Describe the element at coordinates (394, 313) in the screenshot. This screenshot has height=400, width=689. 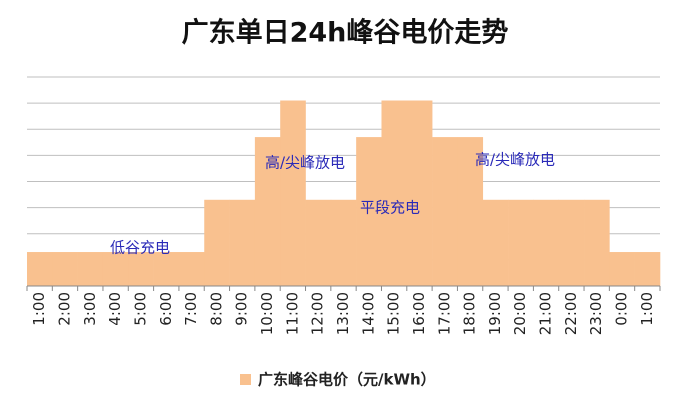
I see `x-tick-label: 15:00` at that location.